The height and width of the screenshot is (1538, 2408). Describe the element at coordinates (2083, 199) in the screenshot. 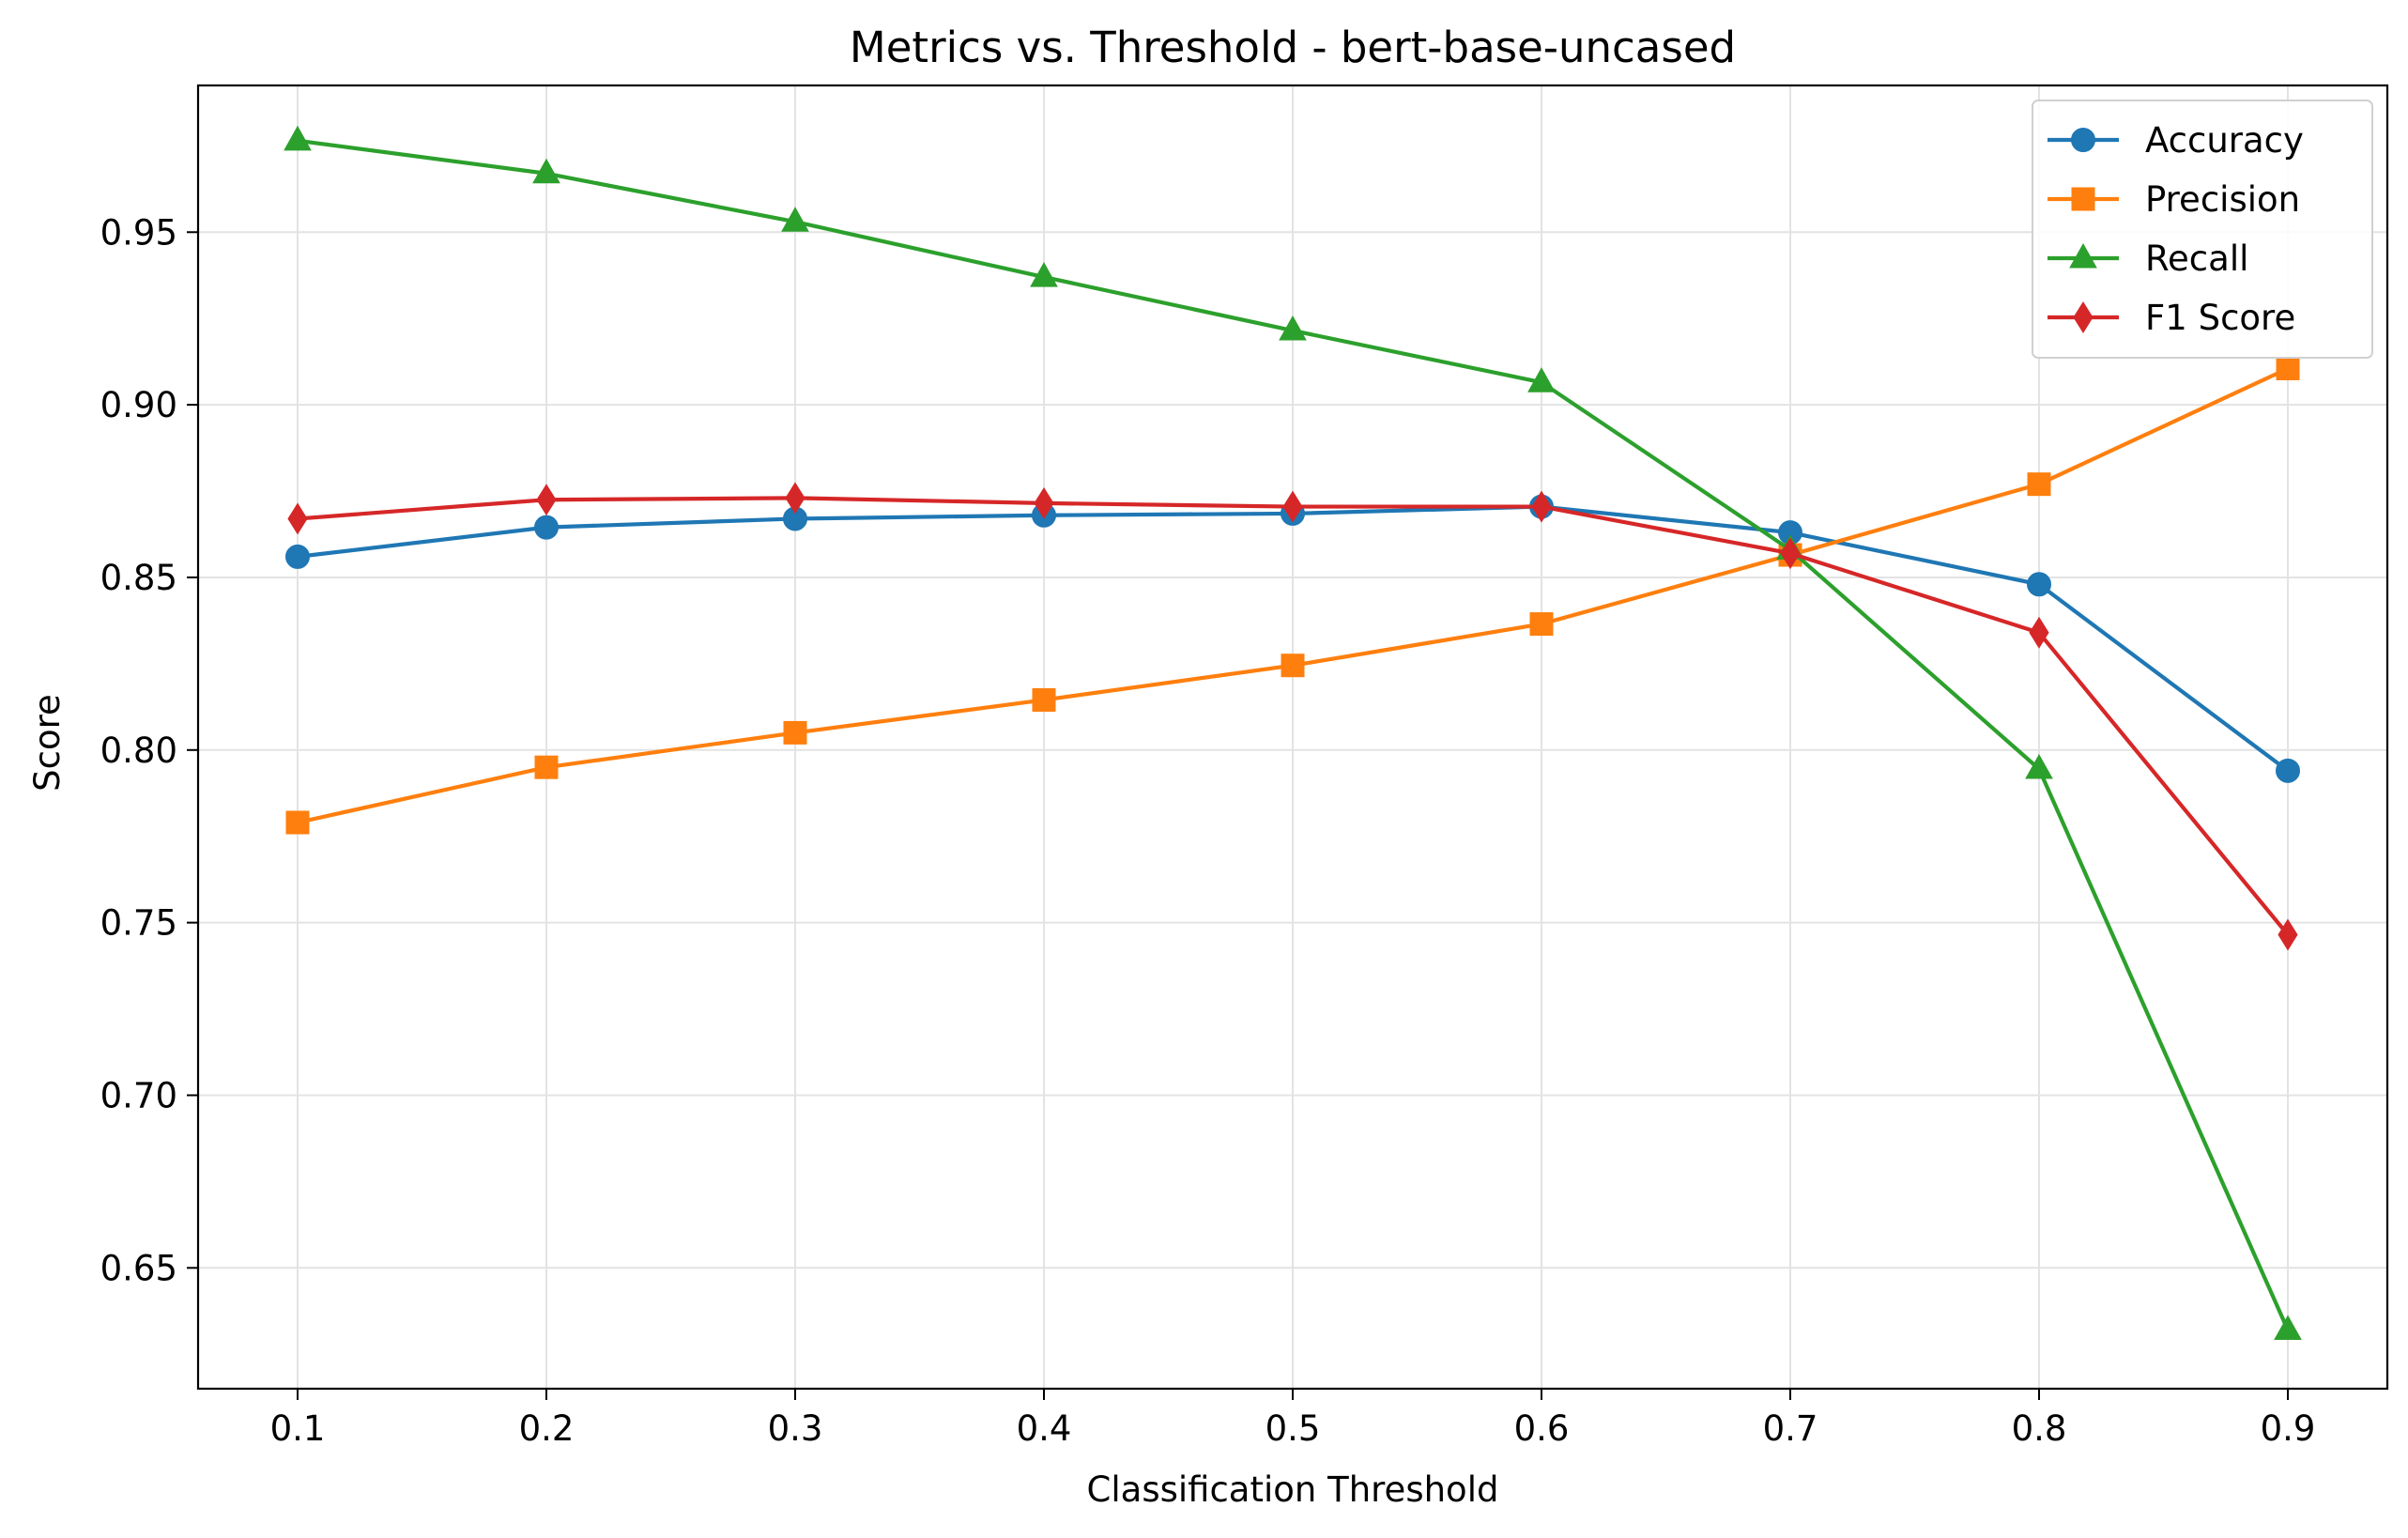

I see `legend-marker-precision` at that location.